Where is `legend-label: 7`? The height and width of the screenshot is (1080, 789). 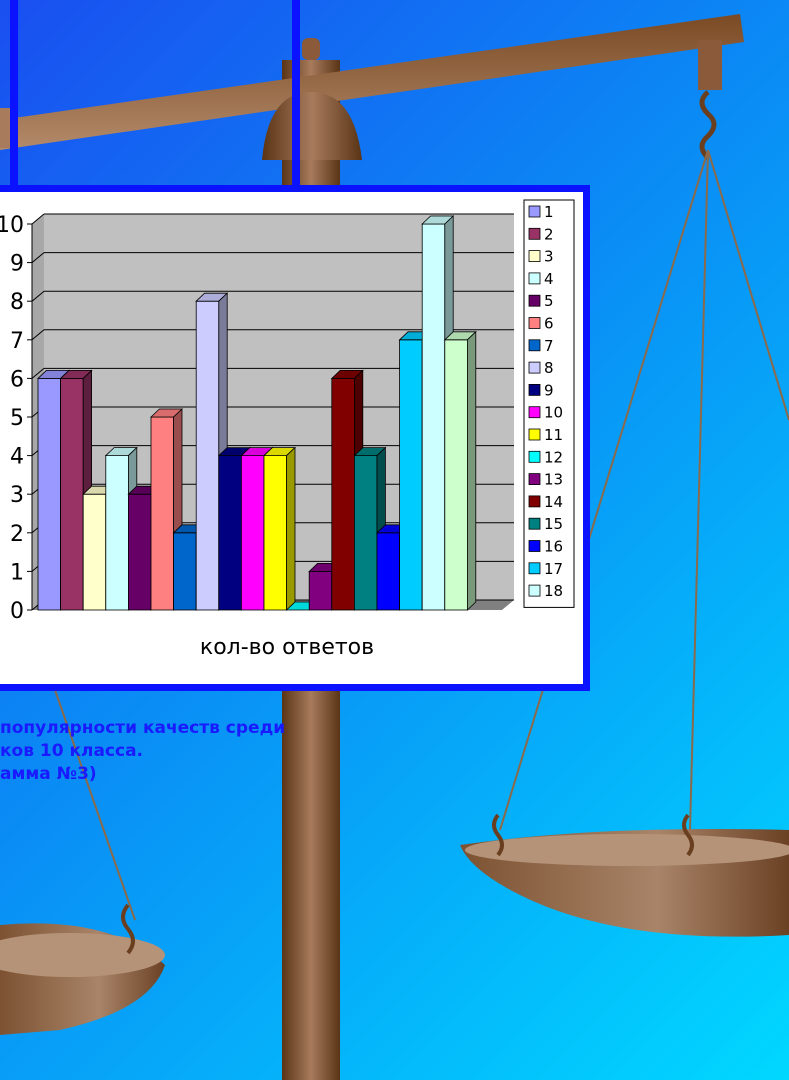
legend-label: 7 is located at coordinates (549, 346).